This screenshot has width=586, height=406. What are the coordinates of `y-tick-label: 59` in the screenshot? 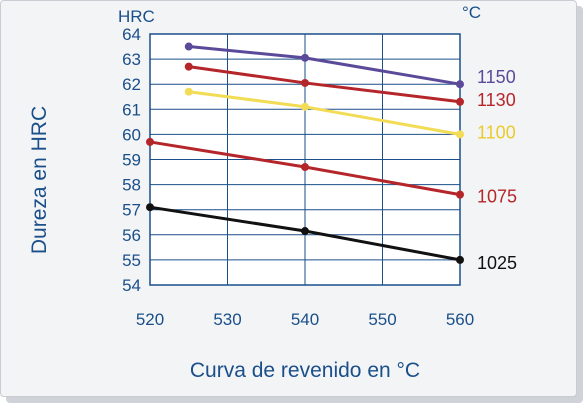 It's located at (131, 160).